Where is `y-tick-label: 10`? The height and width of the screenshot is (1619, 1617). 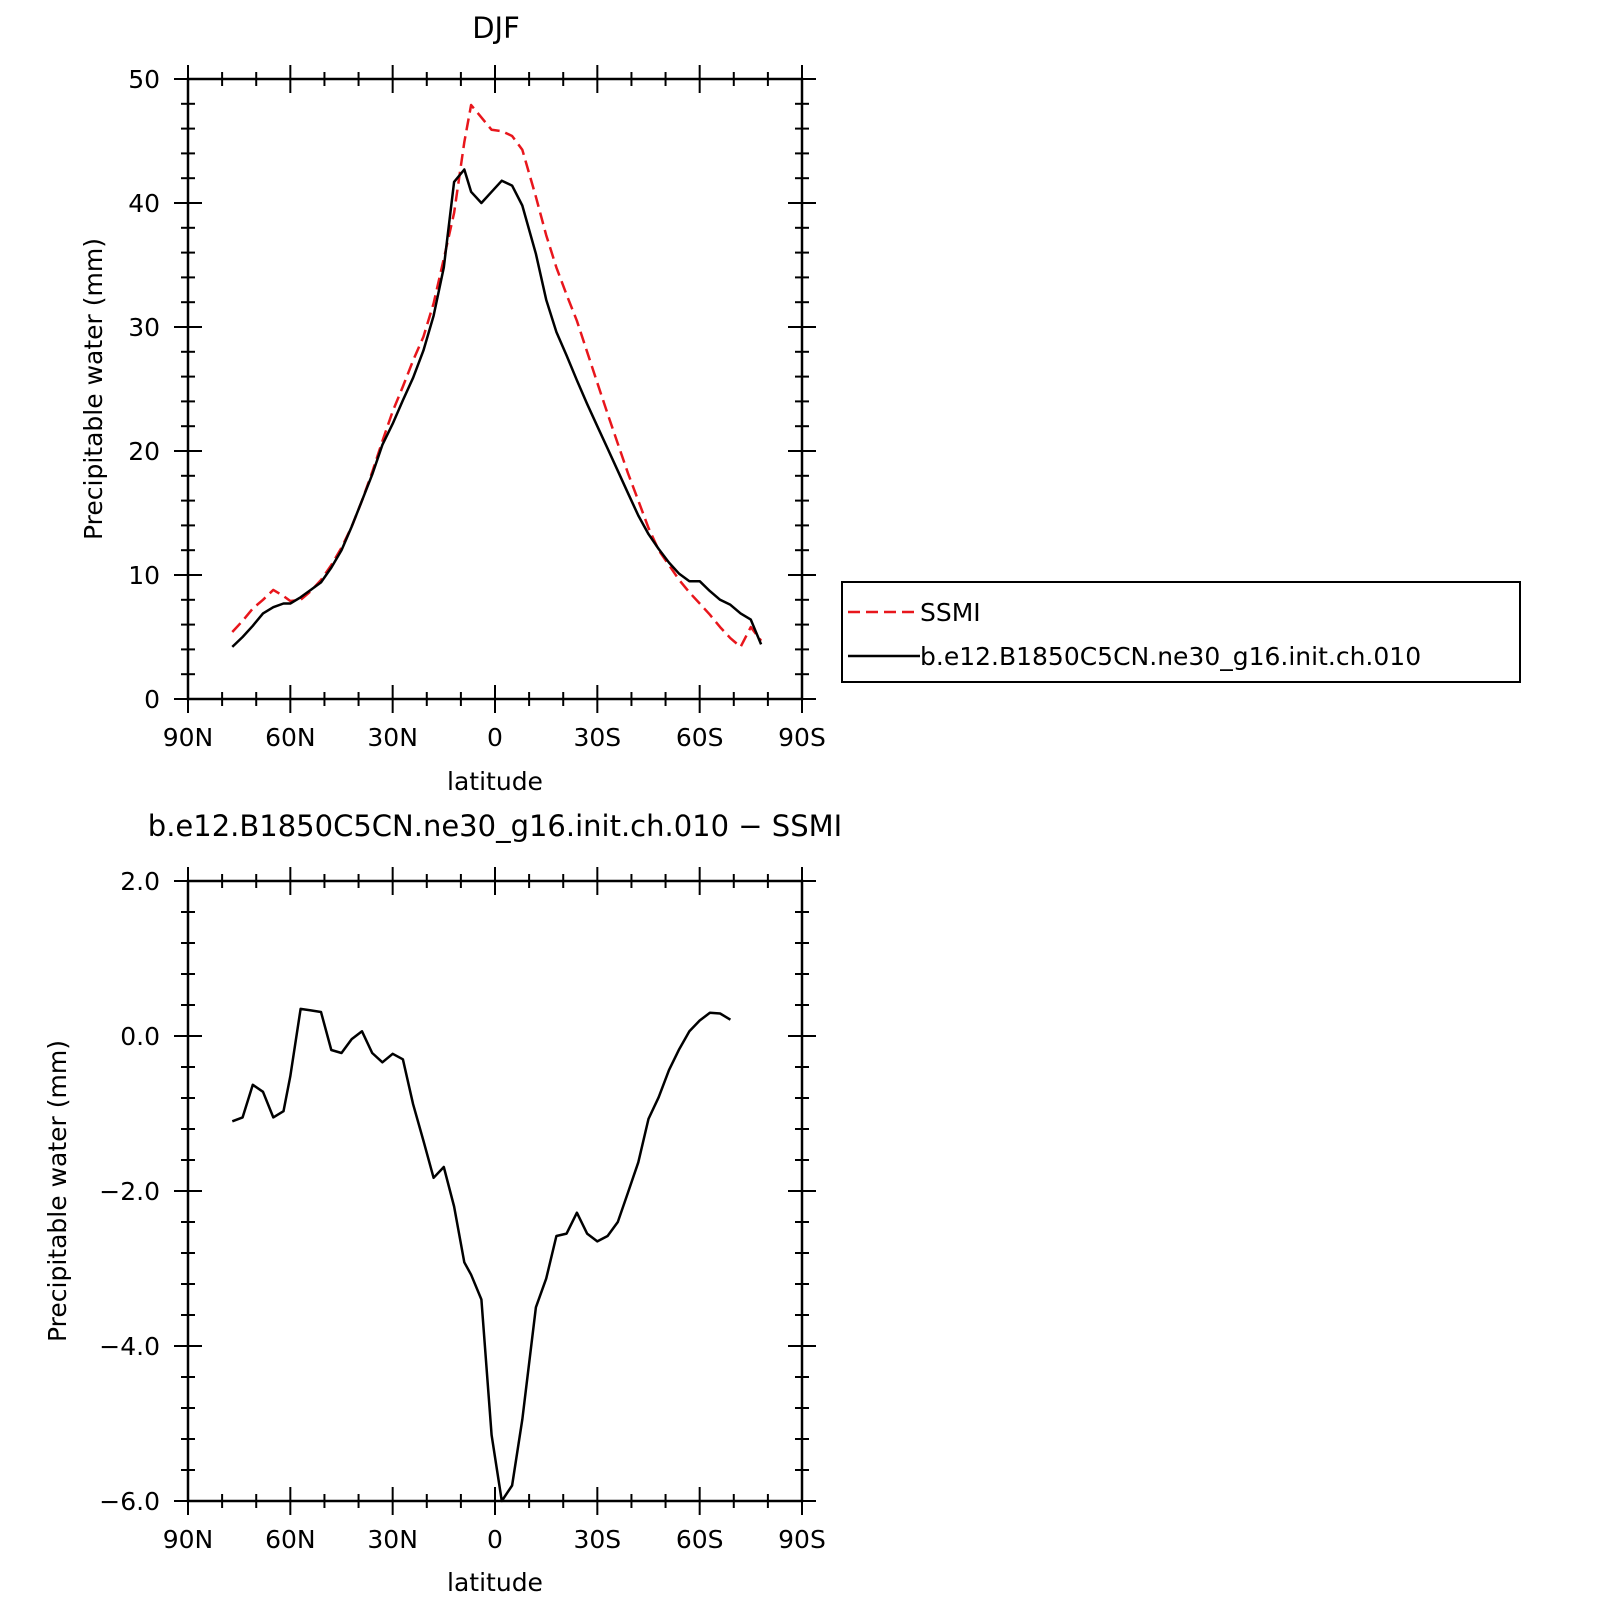 y-tick-label: 10 is located at coordinates (144, 575).